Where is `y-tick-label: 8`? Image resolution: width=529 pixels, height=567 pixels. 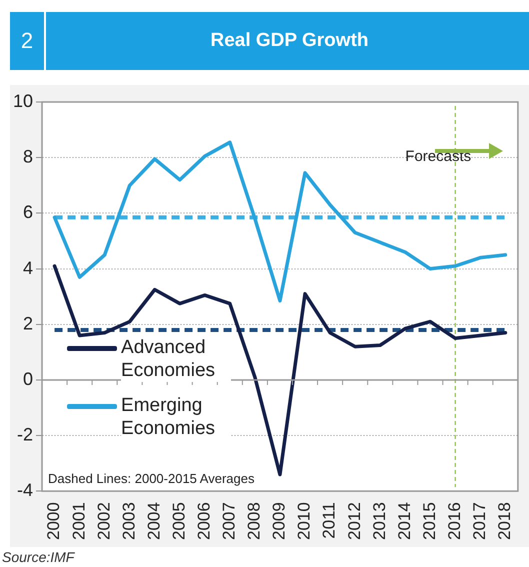 y-tick-label: 8 is located at coordinates (28, 156).